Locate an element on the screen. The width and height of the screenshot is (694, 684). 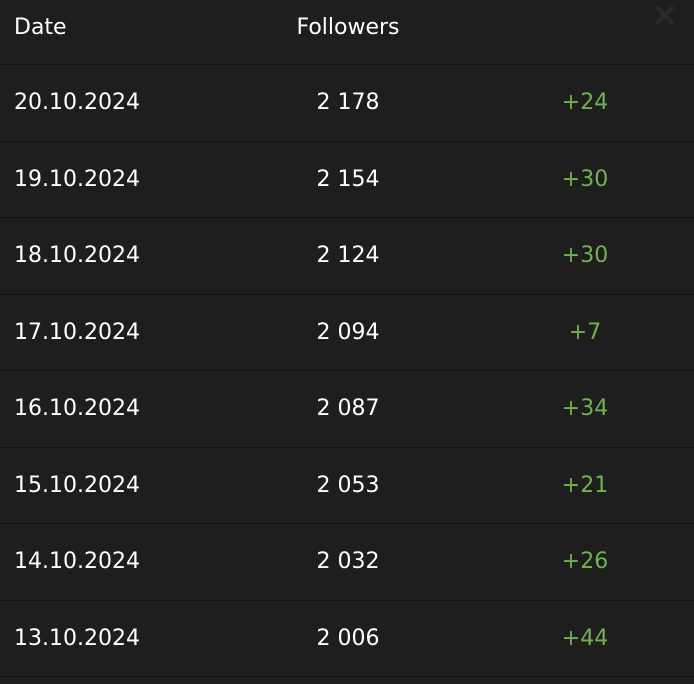
row-change: +7 is located at coordinates (585, 332).